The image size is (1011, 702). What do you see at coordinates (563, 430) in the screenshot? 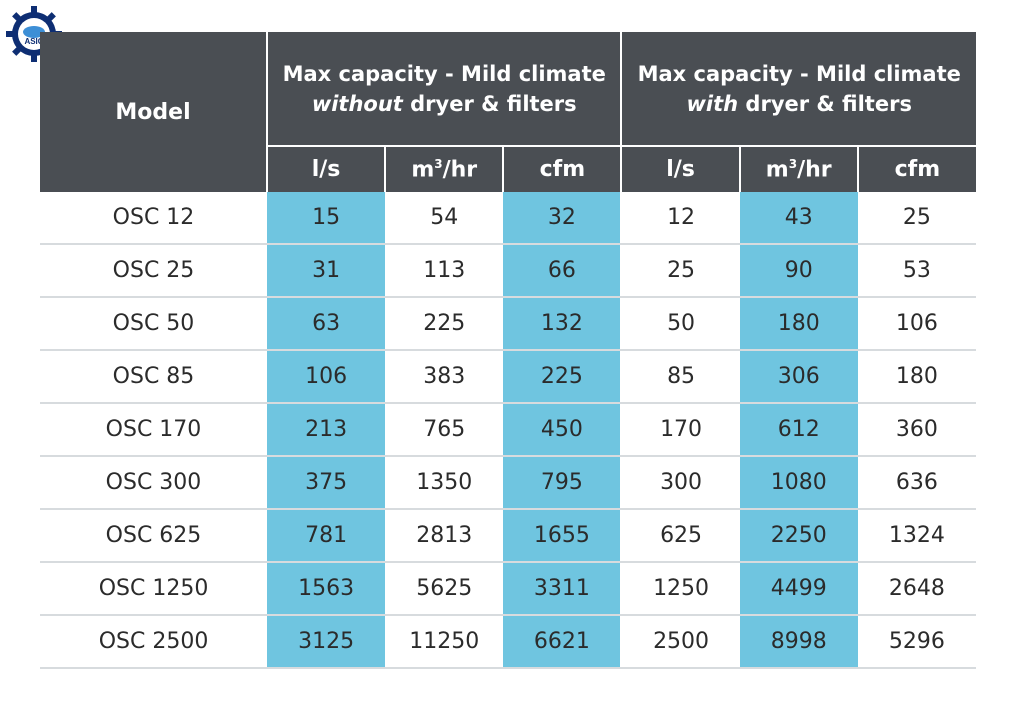
I see `value-cell: 450` at bounding box center [563, 430].